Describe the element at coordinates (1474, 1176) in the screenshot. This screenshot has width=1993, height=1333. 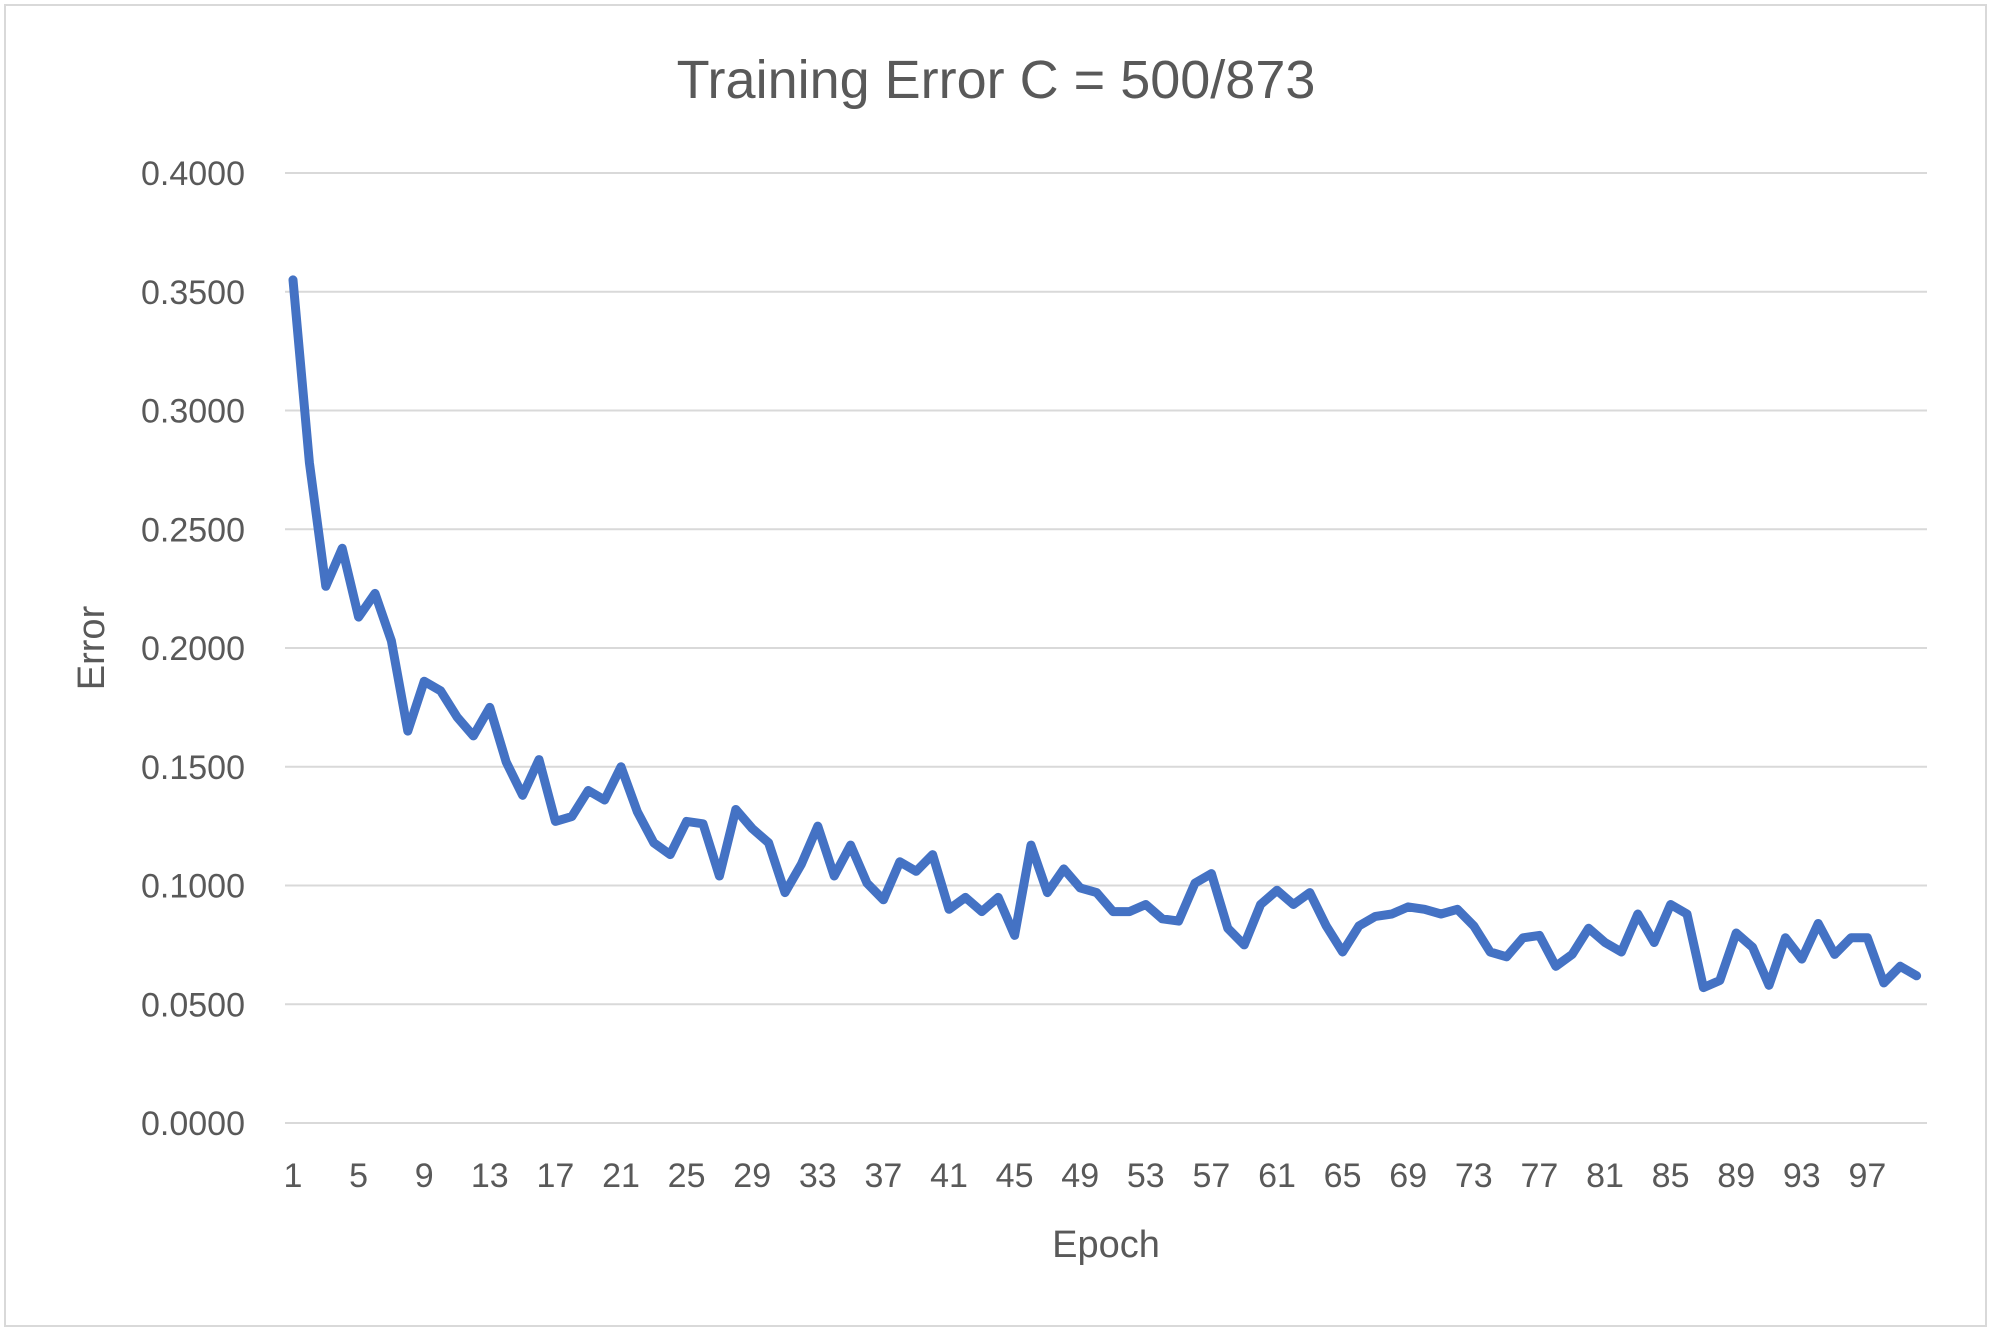
I see `x-tick-label: 73` at that location.